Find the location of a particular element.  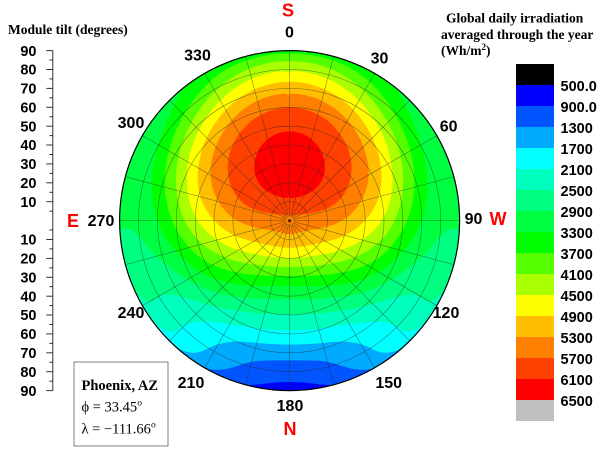

svg-text: 2500 is located at coordinates (577, 192).